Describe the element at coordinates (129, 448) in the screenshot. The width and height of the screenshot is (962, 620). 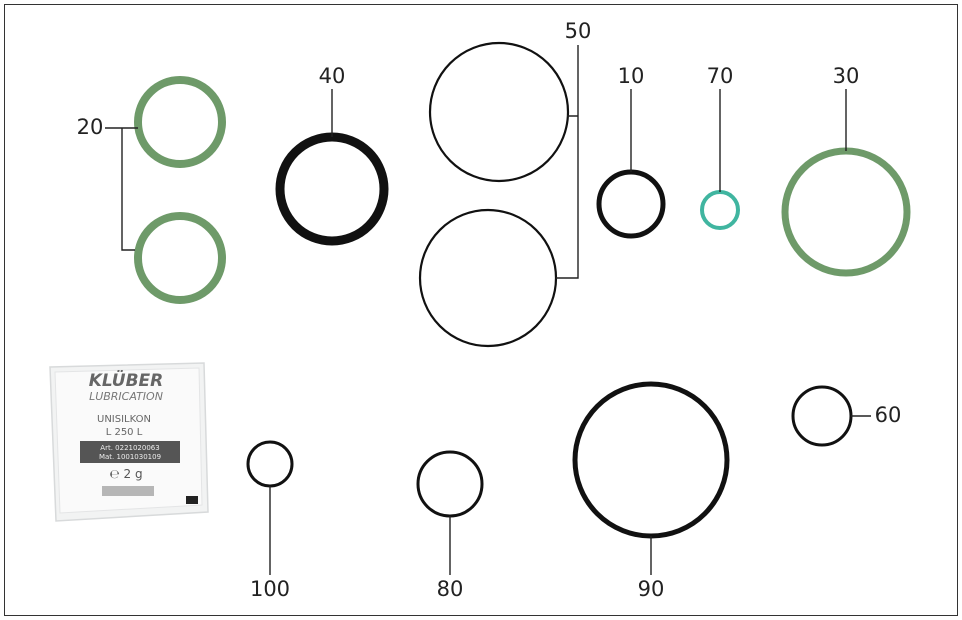
I see `sachet-art: Art. 0221020063` at that location.